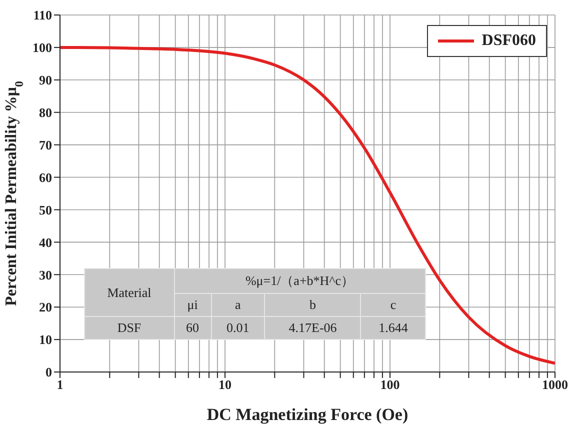  I want to click on y-tick-label: 90, so click(45, 80).